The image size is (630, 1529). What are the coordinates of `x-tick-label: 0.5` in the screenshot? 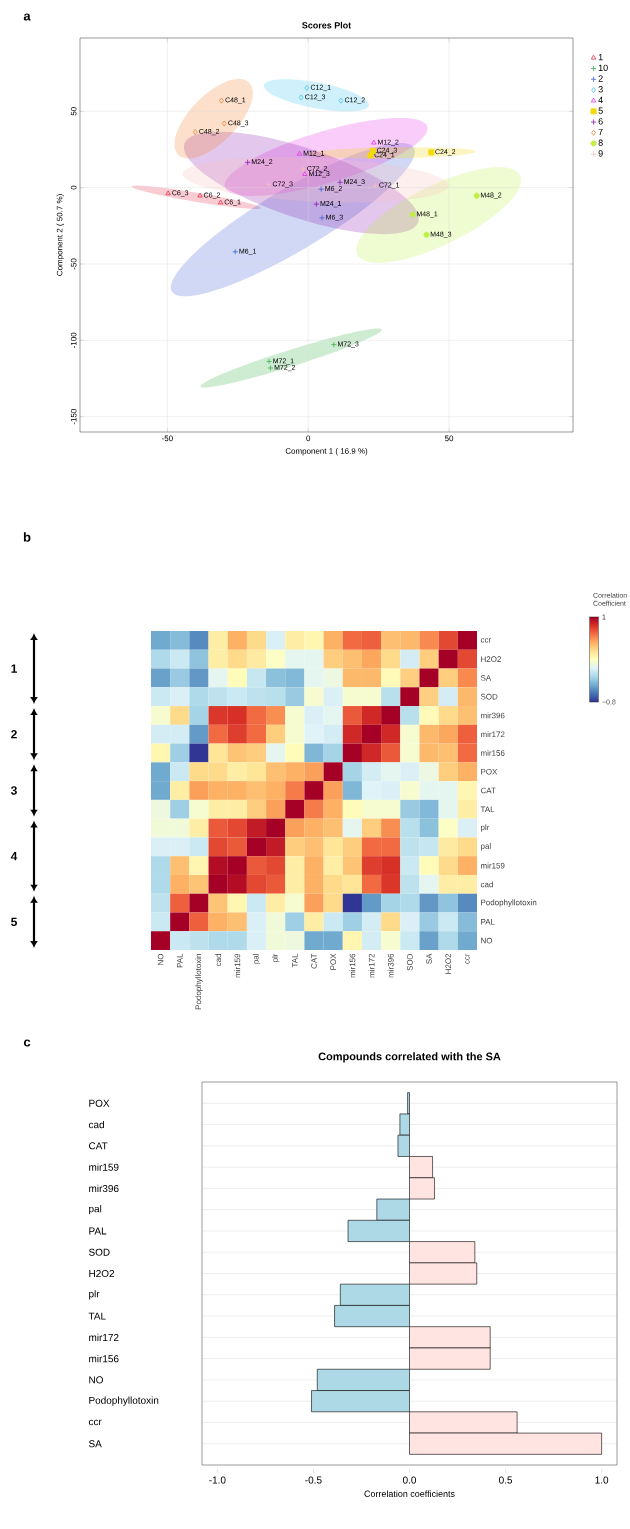 It's located at (506, 1480).